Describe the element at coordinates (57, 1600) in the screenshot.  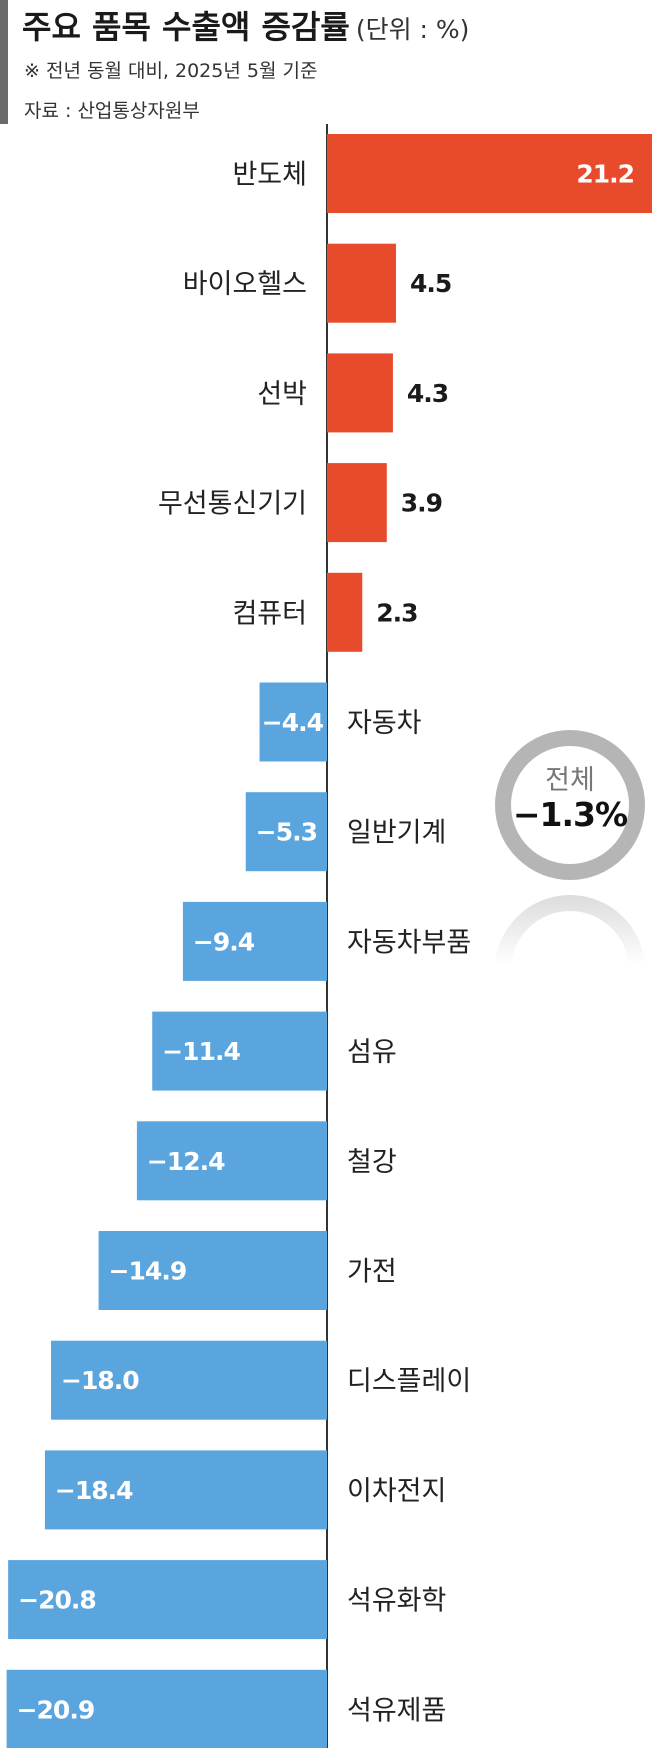
I see `value-label-13: −20.8` at that location.